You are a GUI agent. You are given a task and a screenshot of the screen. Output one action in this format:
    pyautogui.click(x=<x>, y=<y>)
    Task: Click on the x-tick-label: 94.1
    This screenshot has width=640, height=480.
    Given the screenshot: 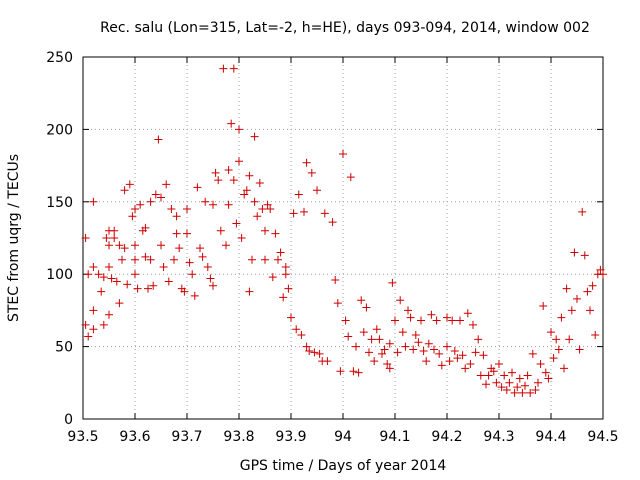 What is the action you would take?
    pyautogui.click(x=394, y=437)
    